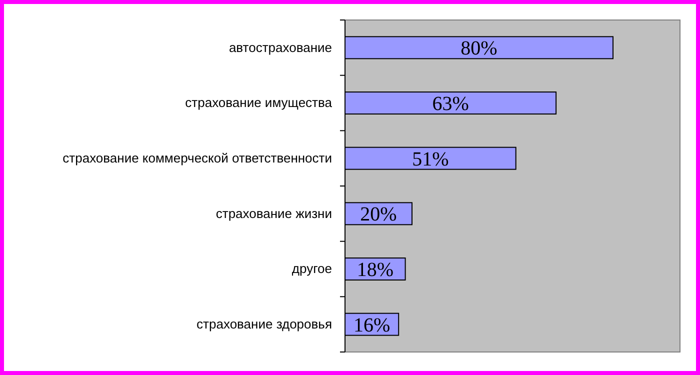 The width and height of the screenshot is (700, 375). Describe the element at coordinates (450, 104) in the screenshot. I see `data-label: 63%` at that location.